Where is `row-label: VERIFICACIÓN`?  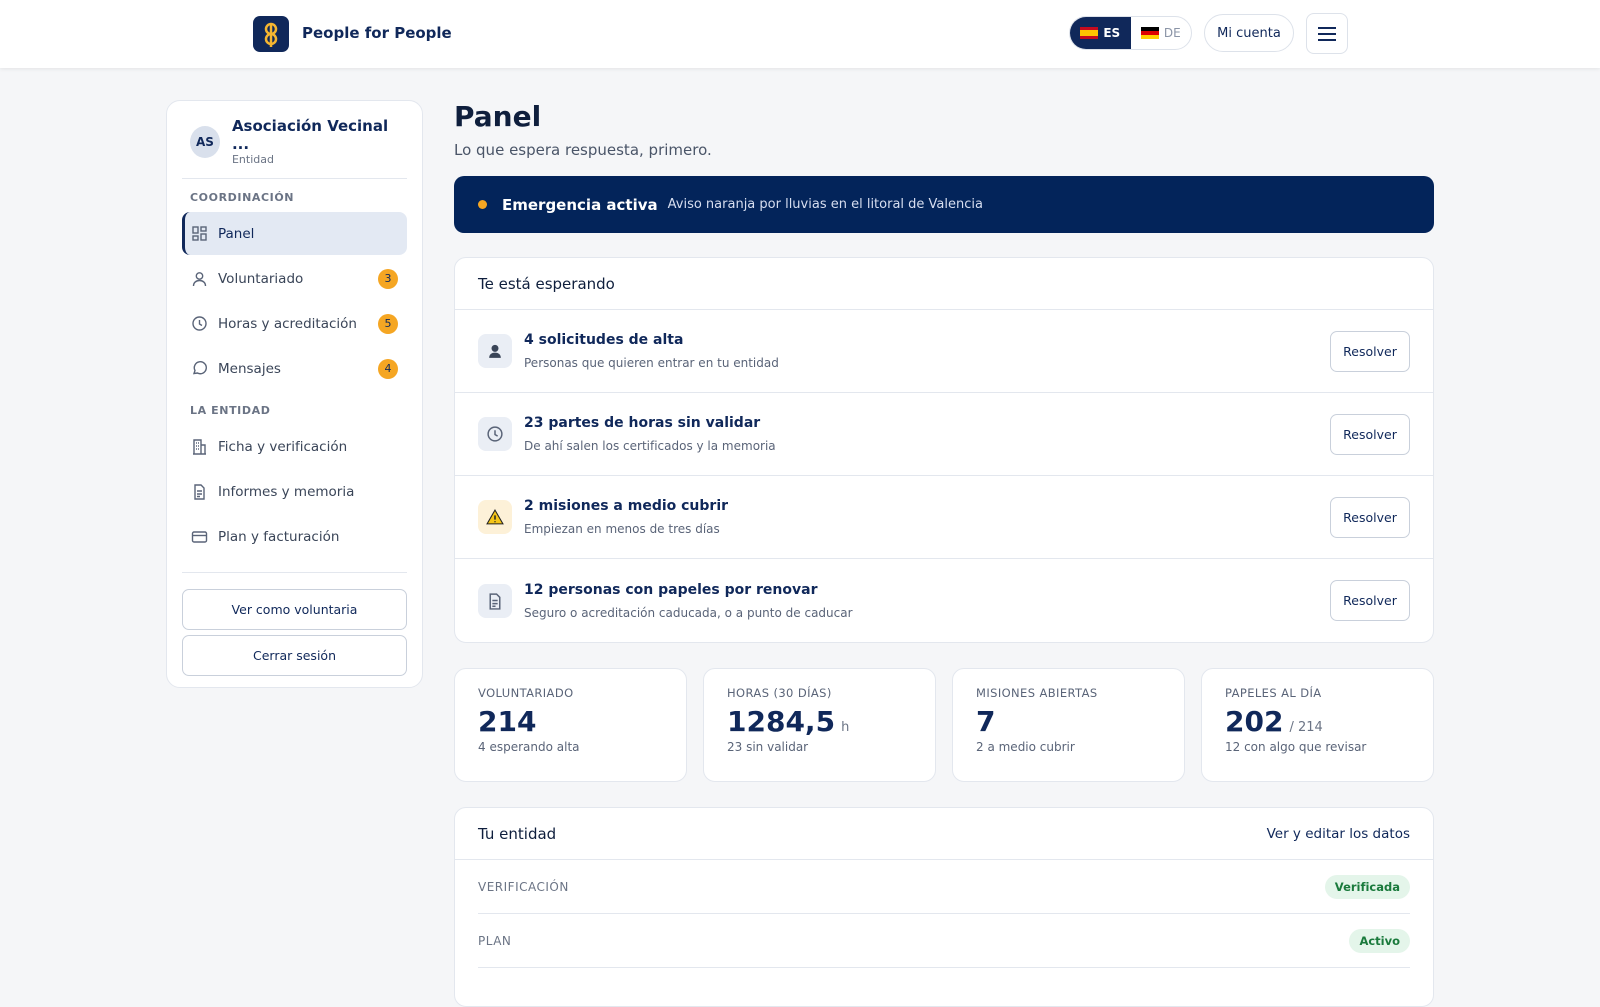
row-label: VERIFICACIÓN is located at coordinates (523, 886).